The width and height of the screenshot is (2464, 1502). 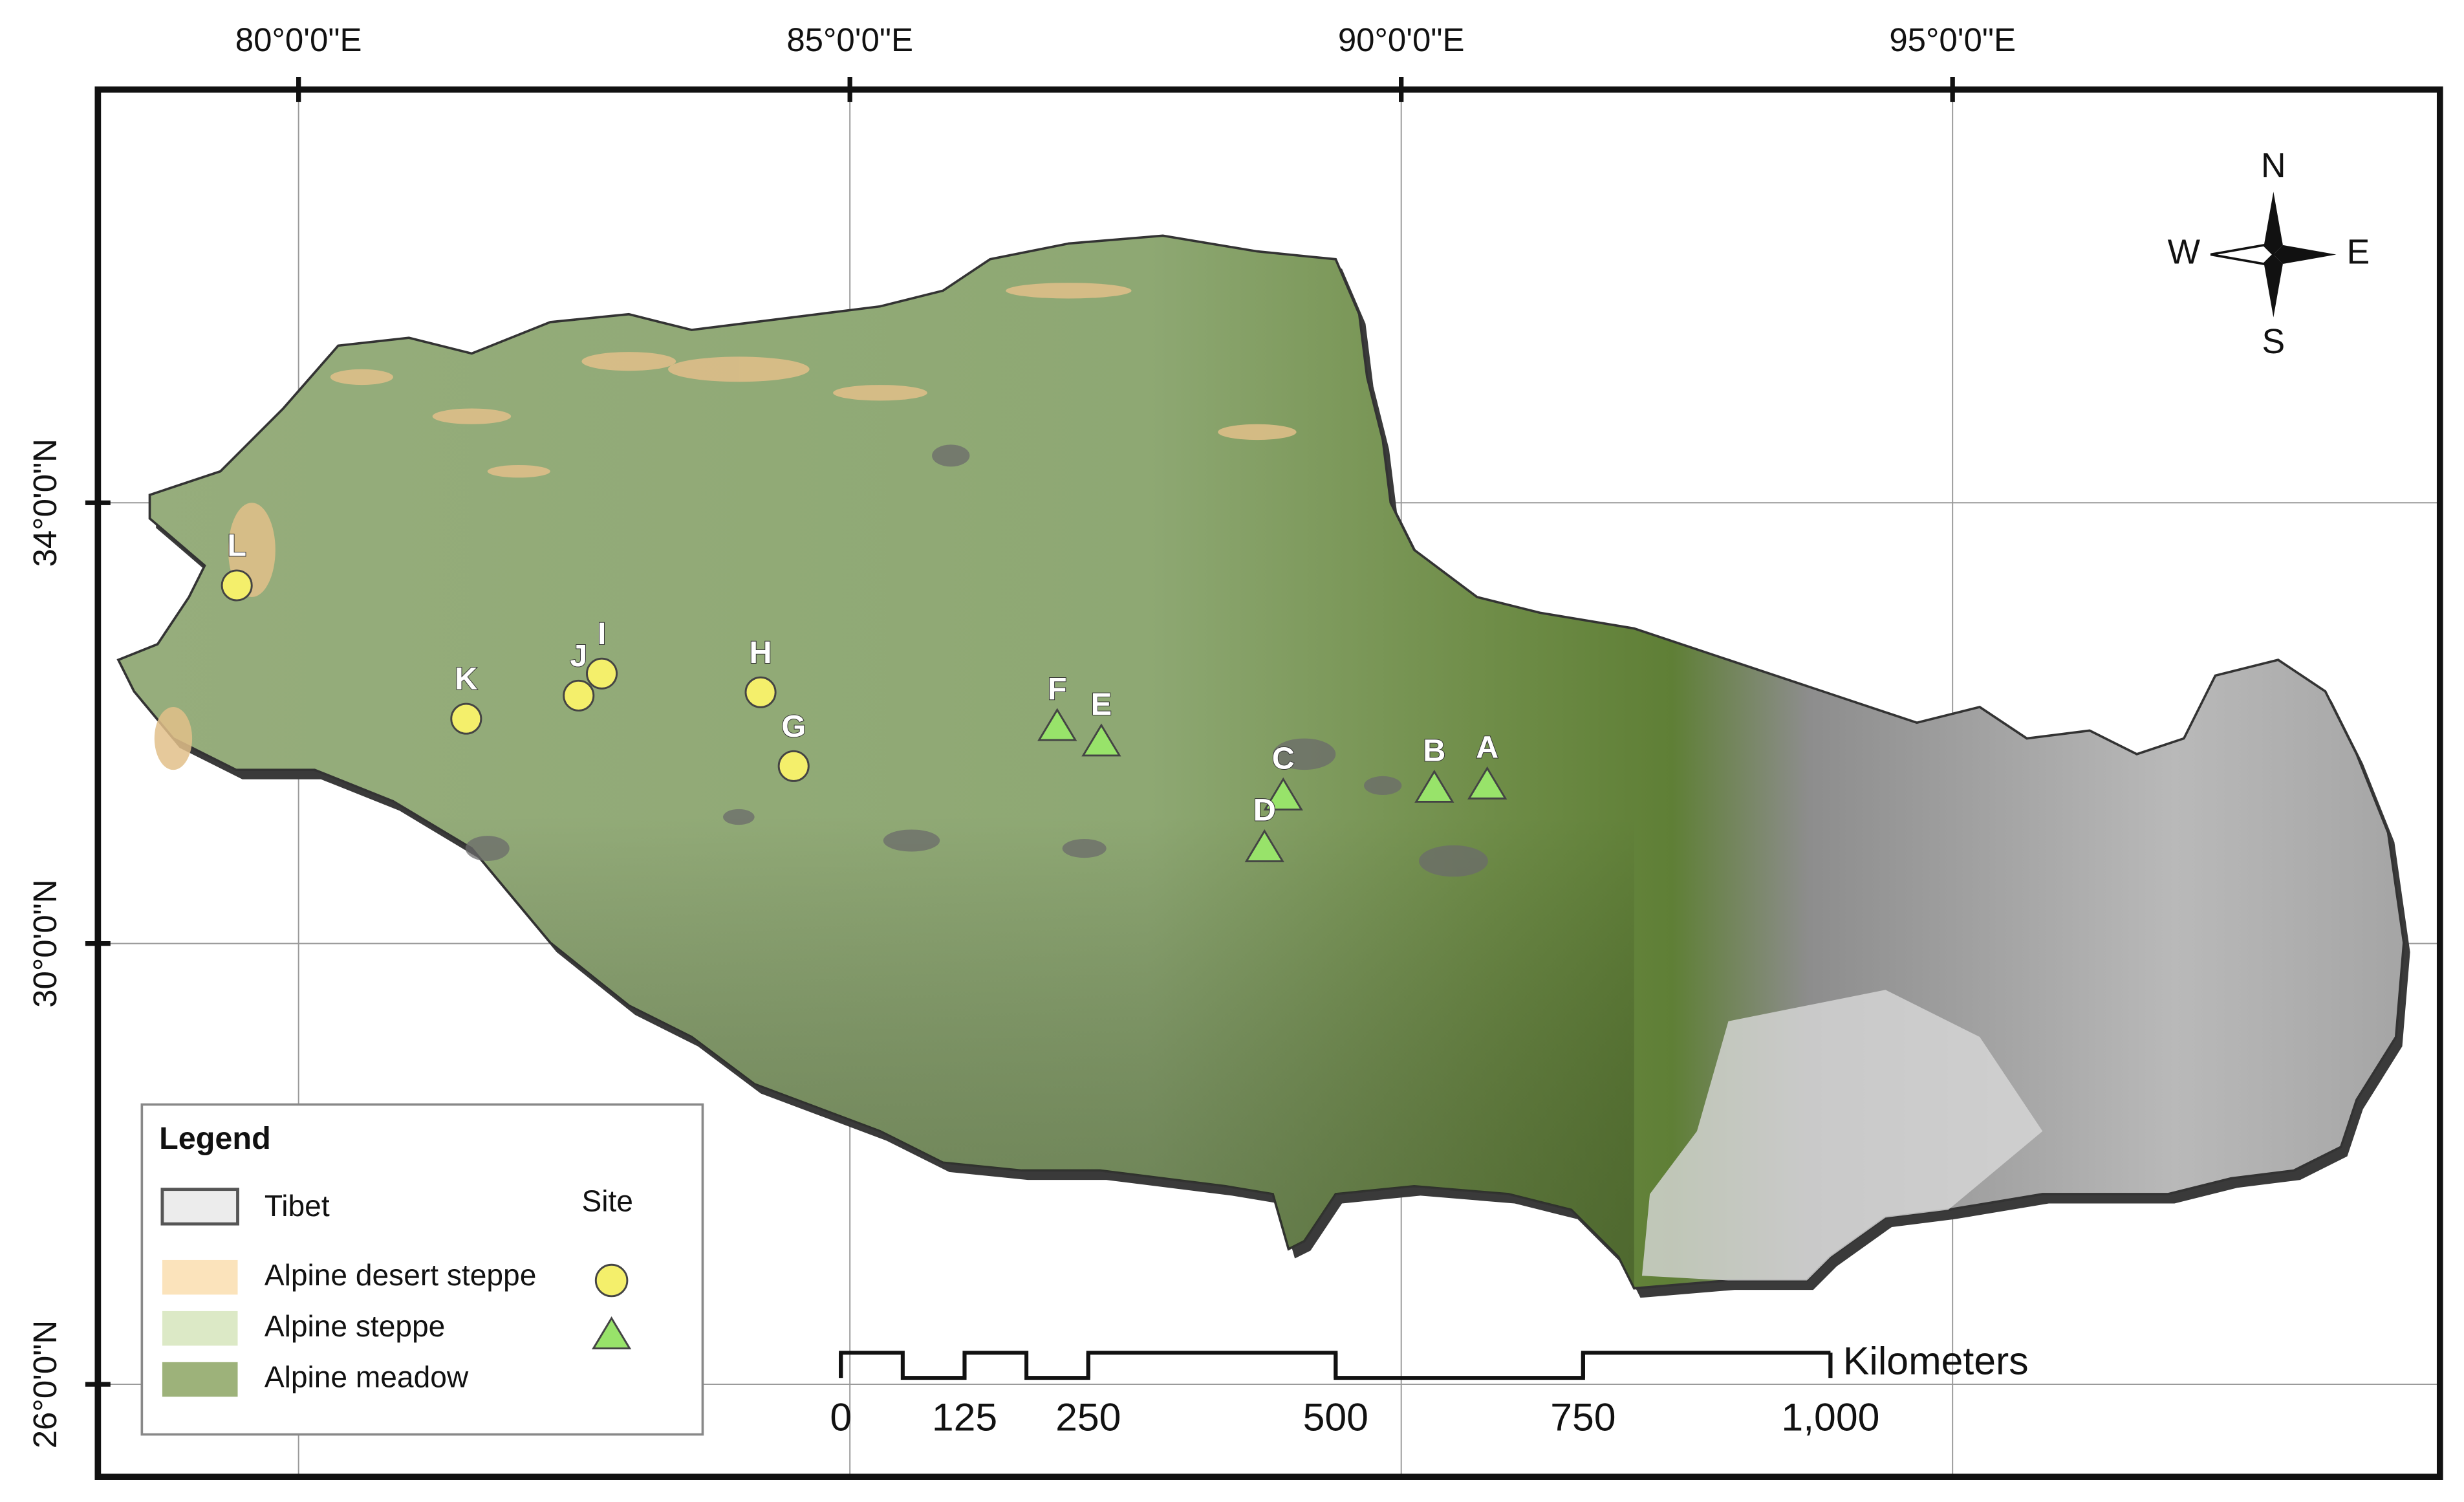 What do you see at coordinates (1335, 1365) in the screenshot?
I see `scale-bar-line` at bounding box center [1335, 1365].